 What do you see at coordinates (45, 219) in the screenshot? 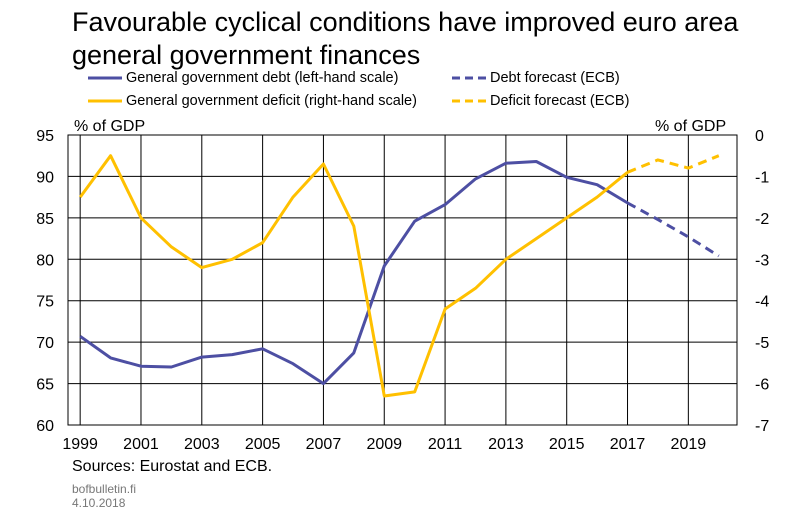
I see `y-left-tick-label: 85` at bounding box center [45, 219].